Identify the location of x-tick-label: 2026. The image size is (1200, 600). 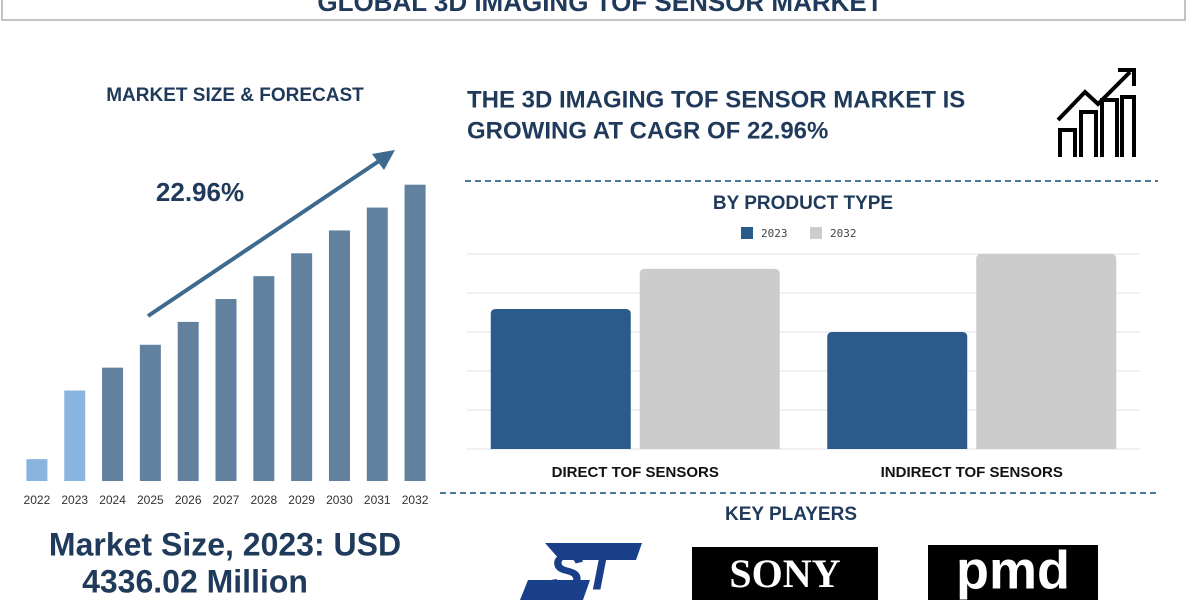
(188, 500).